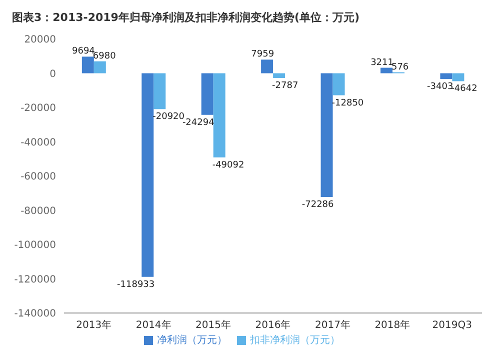 The width and height of the screenshot is (500, 362). What do you see at coordinates (154, 325) in the screenshot?
I see `x-tick-label: 2014年` at bounding box center [154, 325].